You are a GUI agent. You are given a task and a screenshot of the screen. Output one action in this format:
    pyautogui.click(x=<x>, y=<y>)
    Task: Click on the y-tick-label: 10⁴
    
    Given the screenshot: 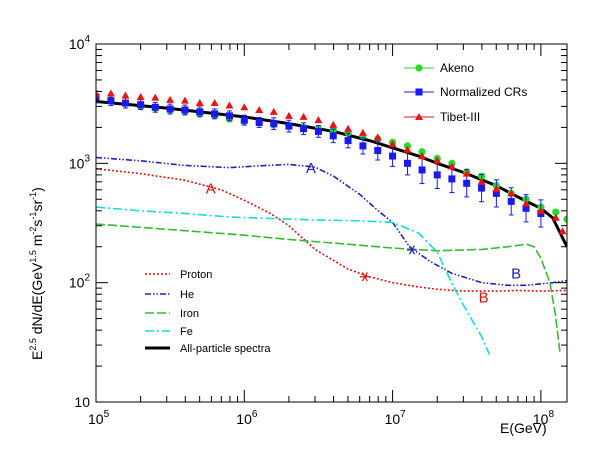 What is the action you would take?
    pyautogui.click(x=80, y=43)
    